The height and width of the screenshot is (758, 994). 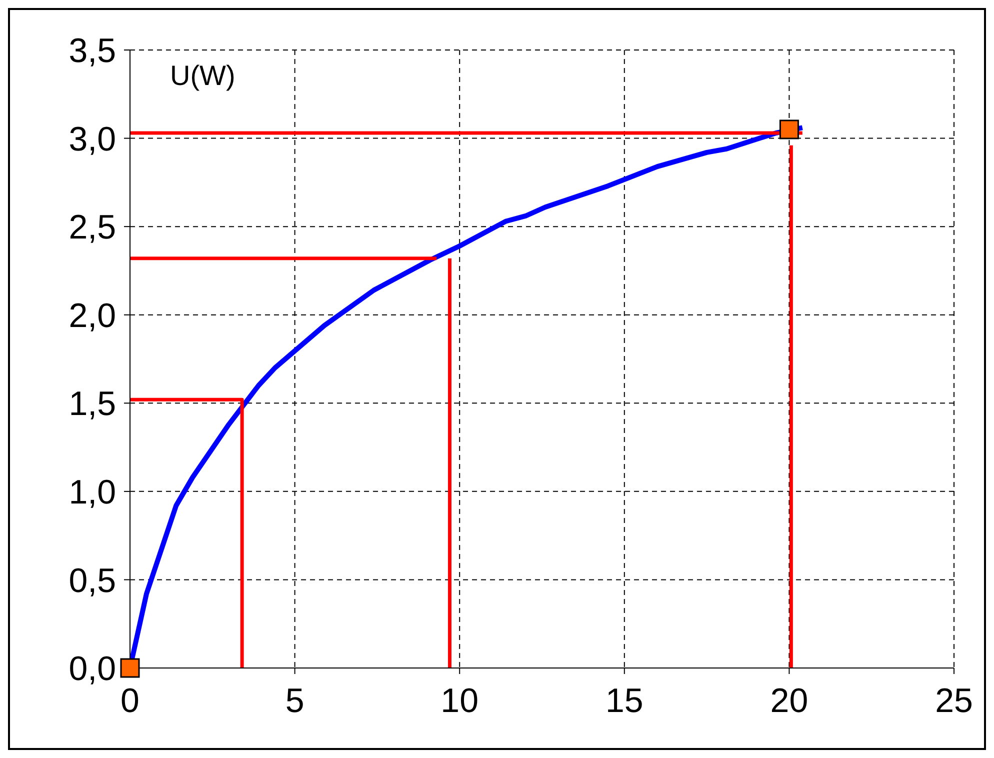 What do you see at coordinates (130, 701) in the screenshot?
I see `x-tick-label: 0` at bounding box center [130, 701].